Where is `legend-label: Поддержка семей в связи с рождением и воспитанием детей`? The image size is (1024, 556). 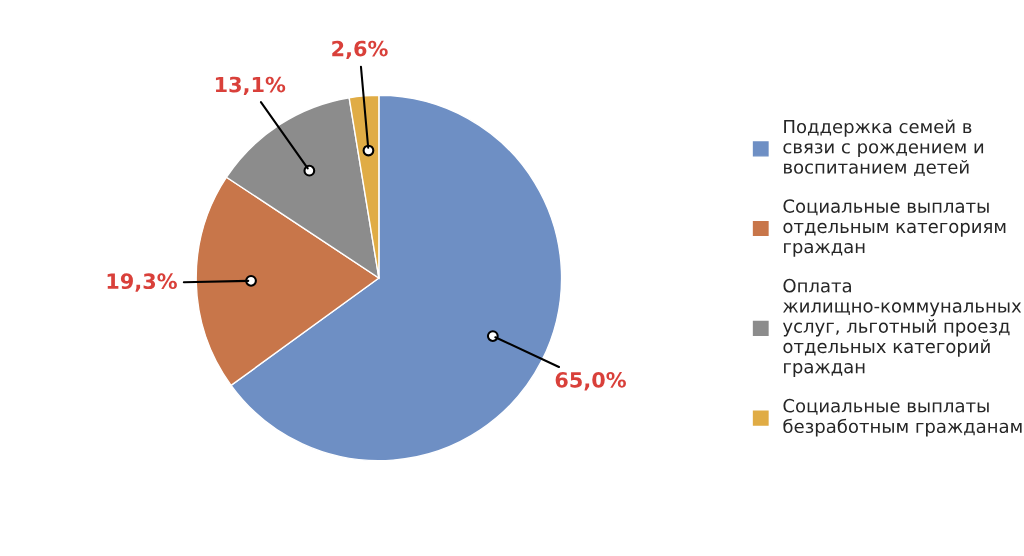 legend-label: Поддержка семей в связи с рождением и воспитанием детей is located at coordinates (883, 148).